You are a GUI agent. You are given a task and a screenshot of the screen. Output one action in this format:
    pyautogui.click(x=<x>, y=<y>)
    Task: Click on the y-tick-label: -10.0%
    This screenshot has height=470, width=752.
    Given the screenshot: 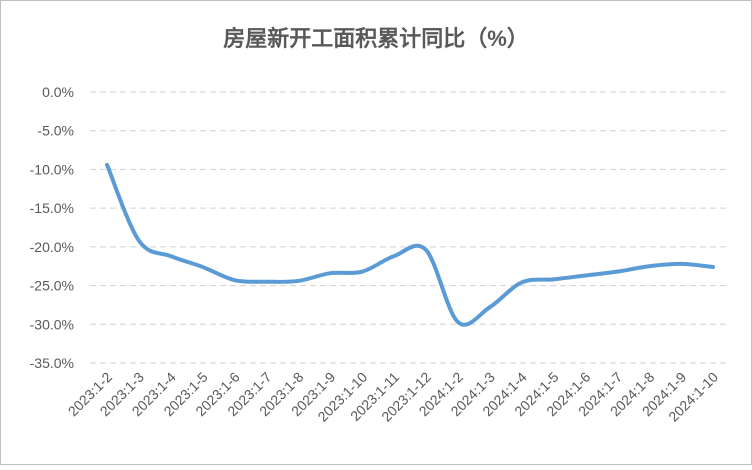 What is the action you would take?
    pyautogui.click(x=52, y=169)
    